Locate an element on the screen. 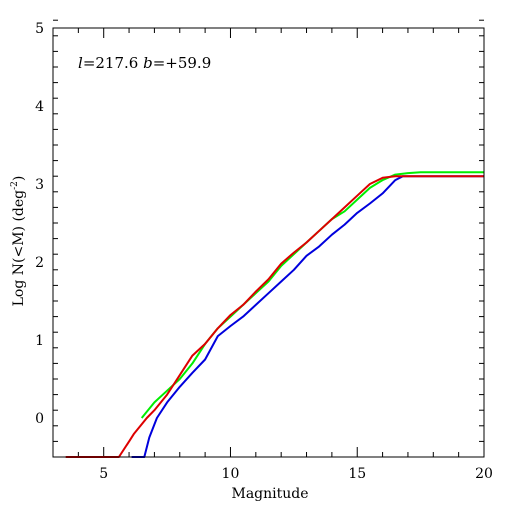 The image size is (512, 512). x-tick-labels: 5 10 15 20 is located at coordinates (296, 474).